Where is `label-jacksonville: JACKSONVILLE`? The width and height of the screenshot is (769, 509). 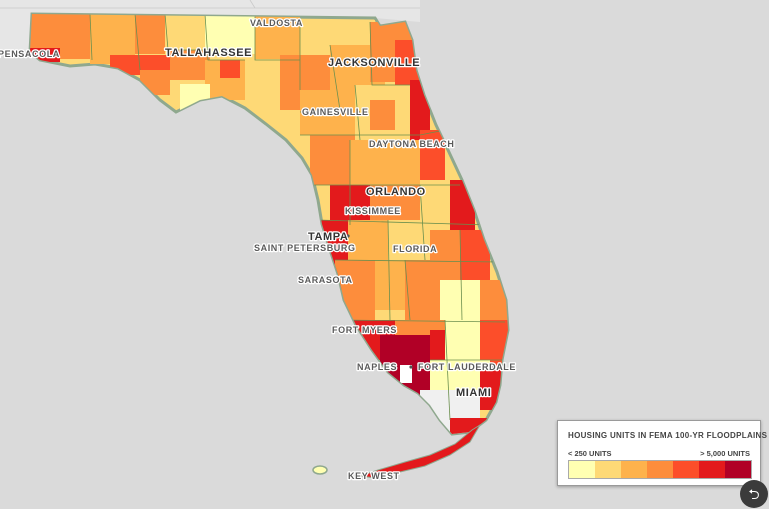
label-jacksonville: JACKSONVILLE is located at coordinates (374, 63).